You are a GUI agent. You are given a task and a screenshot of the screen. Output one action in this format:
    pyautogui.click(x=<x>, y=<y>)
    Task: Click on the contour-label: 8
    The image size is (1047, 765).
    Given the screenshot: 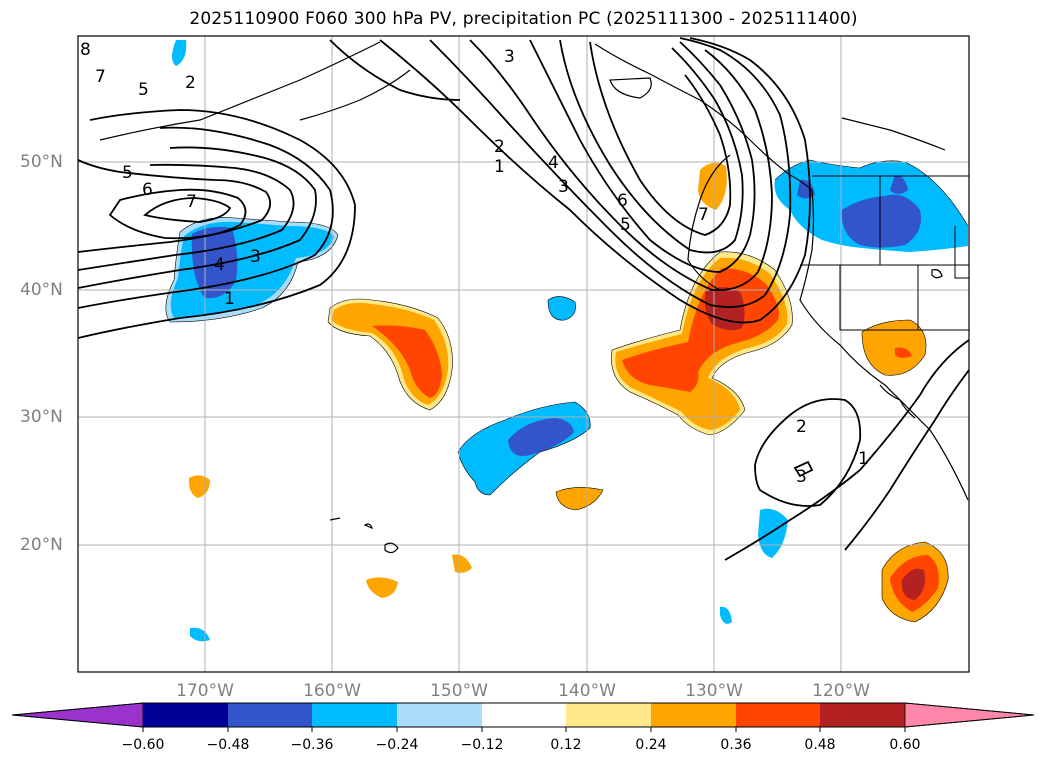 What is the action you would take?
    pyautogui.click(x=85, y=50)
    